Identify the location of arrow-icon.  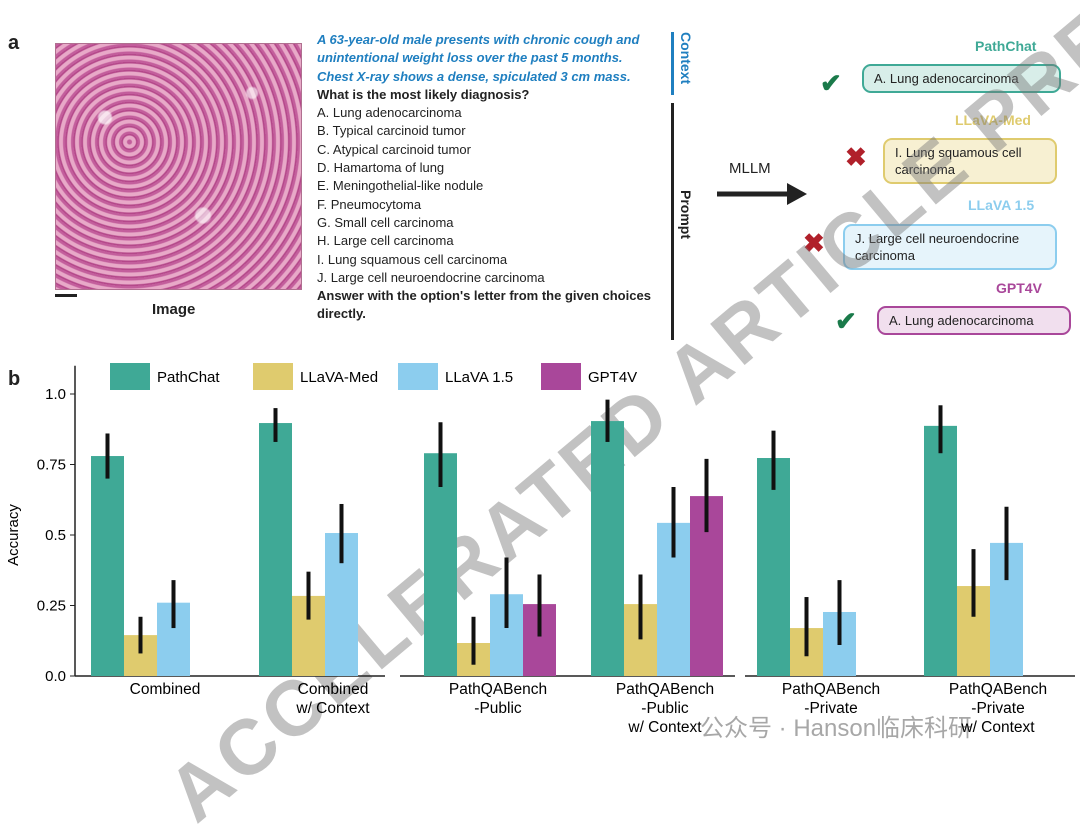
(762, 194).